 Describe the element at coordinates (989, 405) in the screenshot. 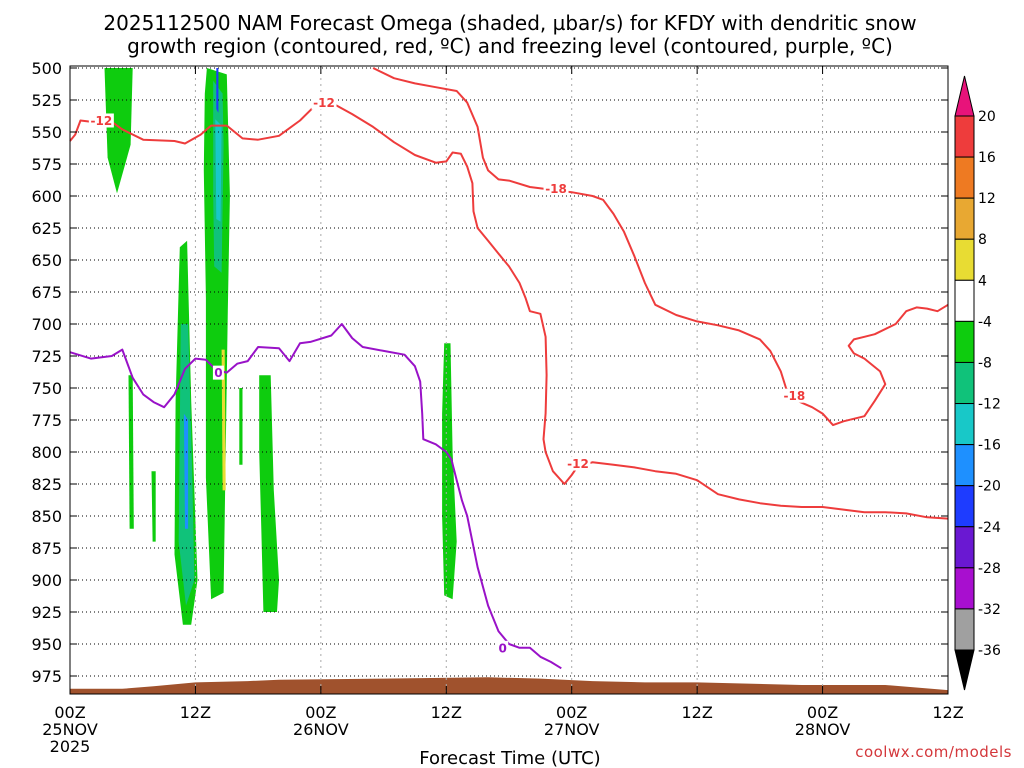

I see `colorbar-label: -12` at that location.